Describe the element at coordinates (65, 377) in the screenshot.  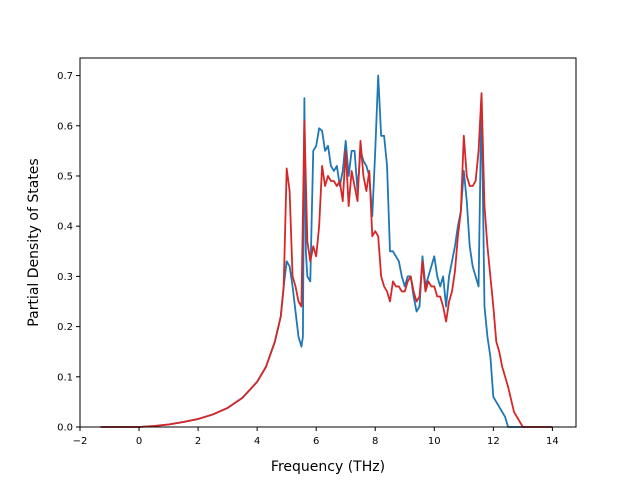
I see `y-tick-label: 0.1` at that location.